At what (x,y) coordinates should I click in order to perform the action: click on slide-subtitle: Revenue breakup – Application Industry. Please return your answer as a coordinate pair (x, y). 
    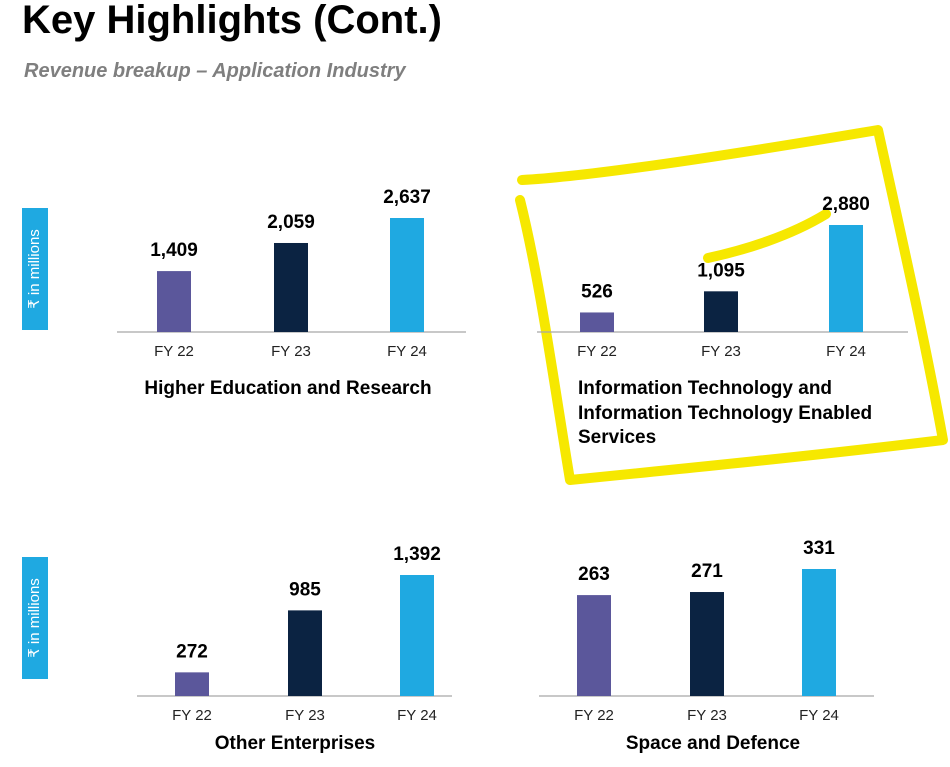
    Looking at the image, I should click on (215, 71).